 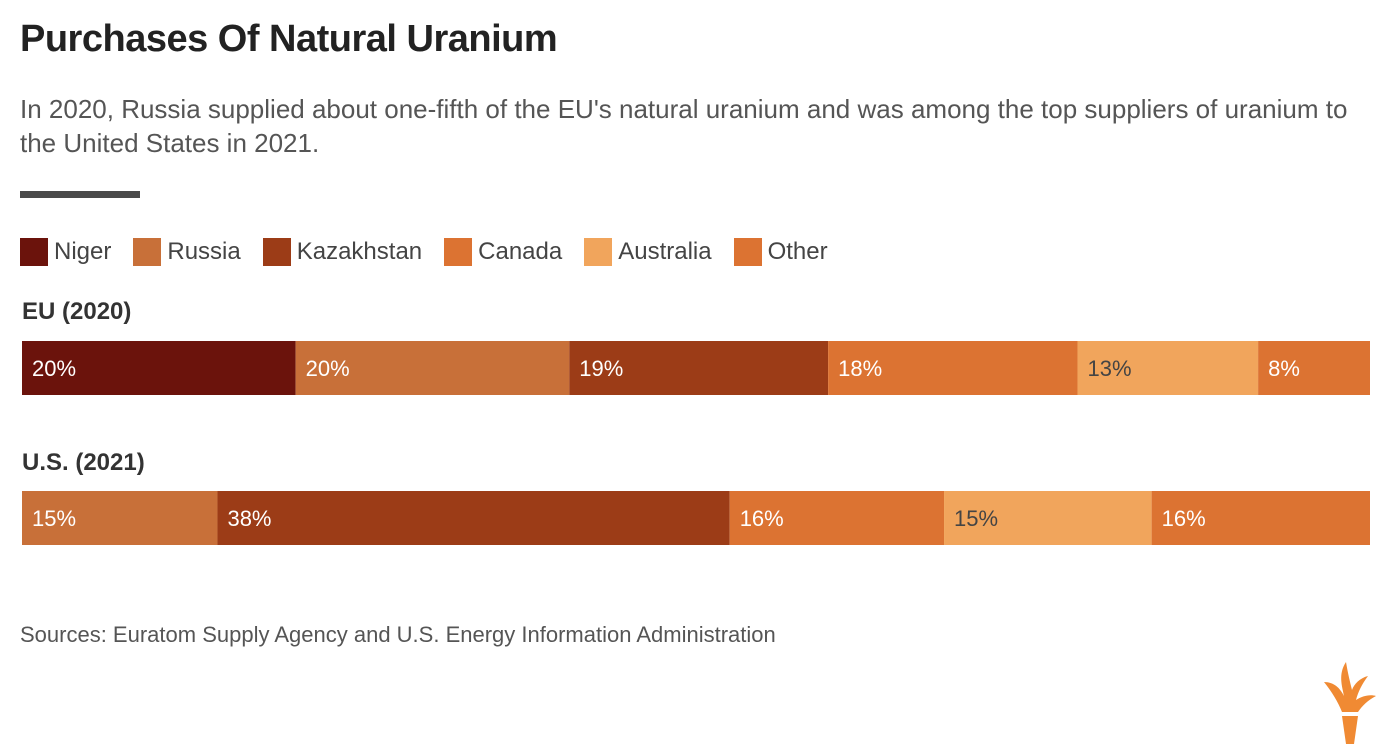 What do you see at coordinates (837, 518) in the screenshot?
I see `bar-segment-us-canada` at bounding box center [837, 518].